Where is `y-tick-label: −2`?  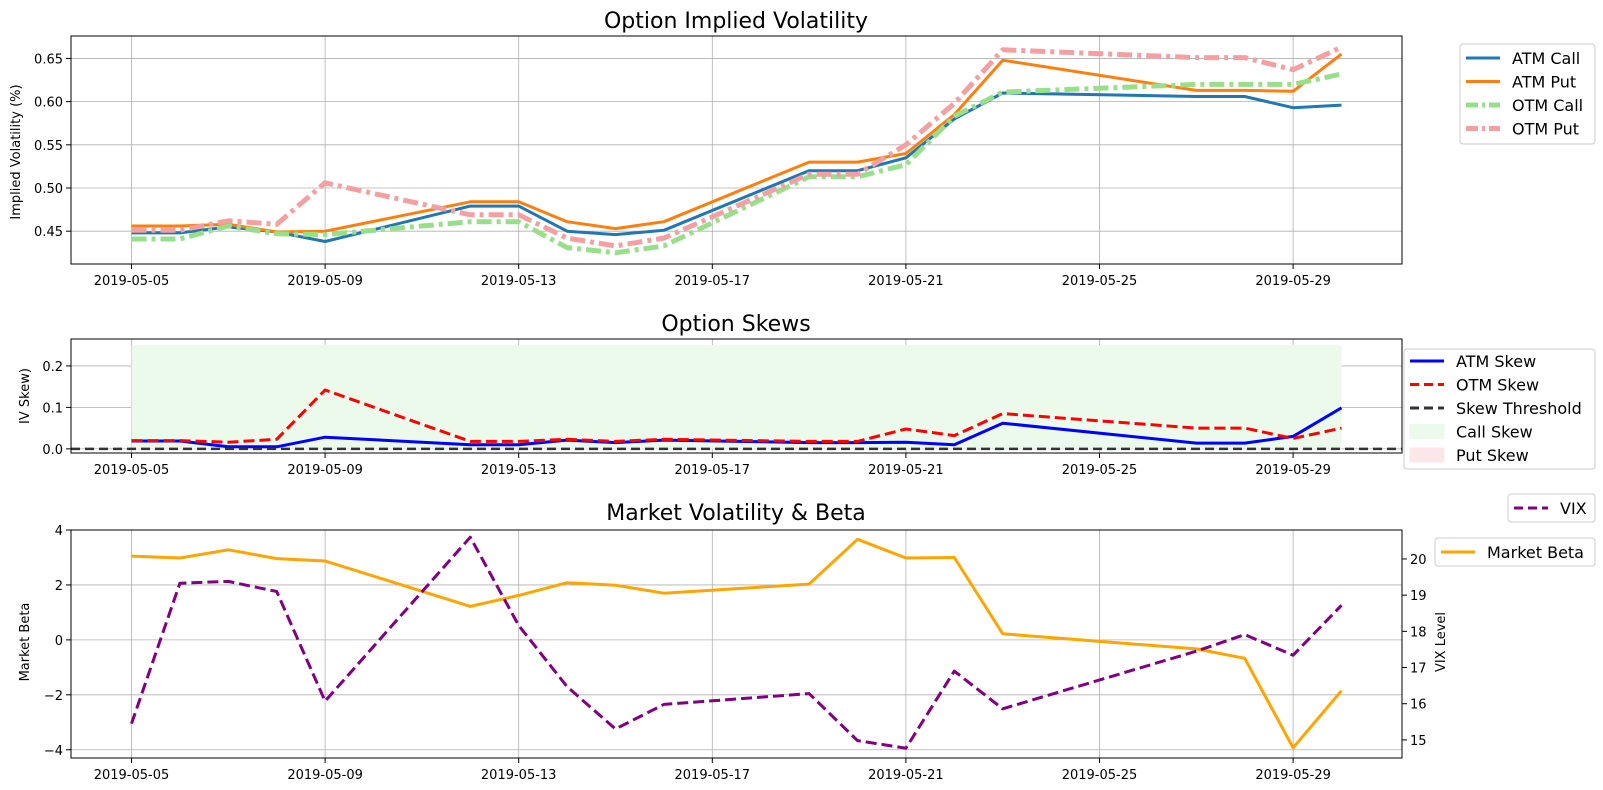 y-tick-label: −2 is located at coordinates (53, 696).